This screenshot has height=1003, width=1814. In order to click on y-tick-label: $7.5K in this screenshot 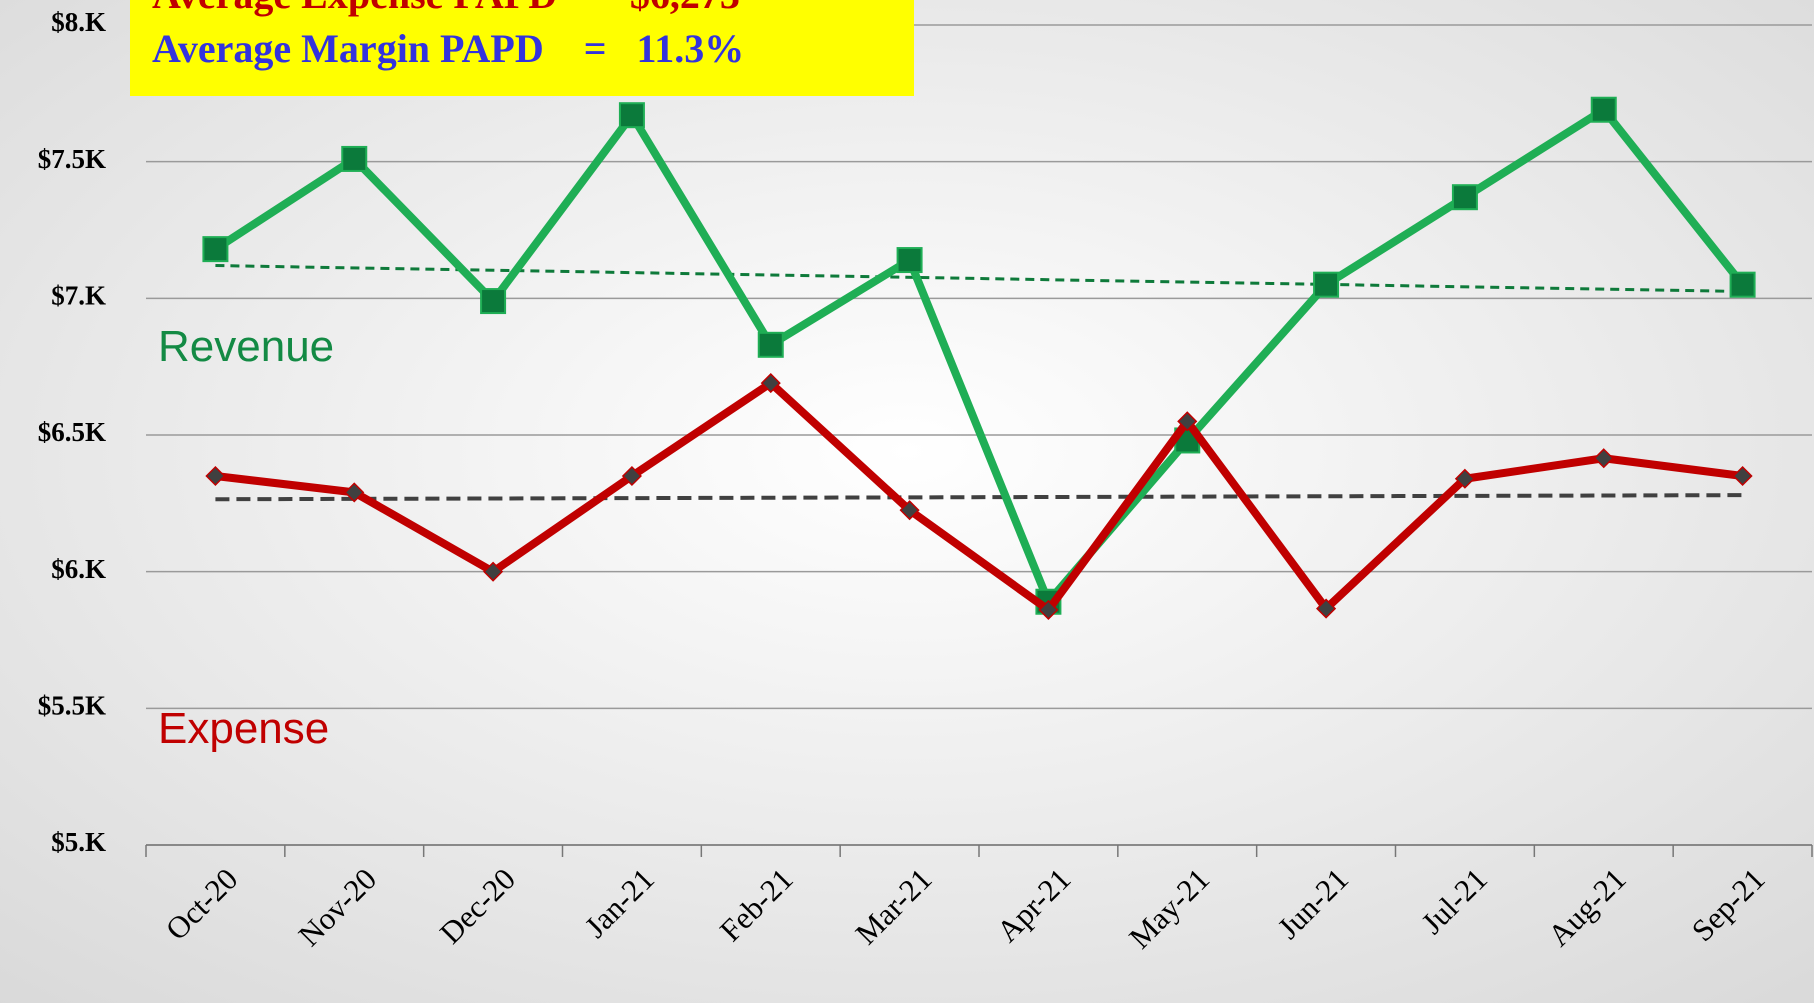, I will do `click(72, 159)`.